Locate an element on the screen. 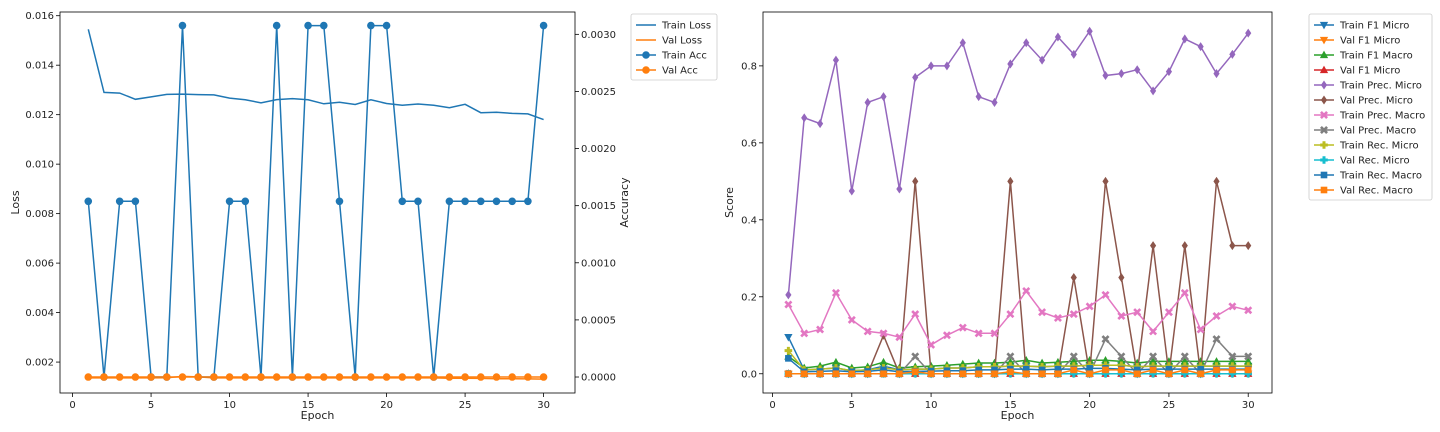  y-tick-label: 0.0 is located at coordinates (749, 374).